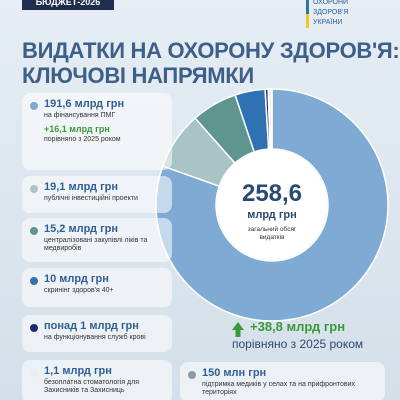  Describe the element at coordinates (328, 22) in the screenshot. I see `logo-line: УКРАЇНИ` at that location.